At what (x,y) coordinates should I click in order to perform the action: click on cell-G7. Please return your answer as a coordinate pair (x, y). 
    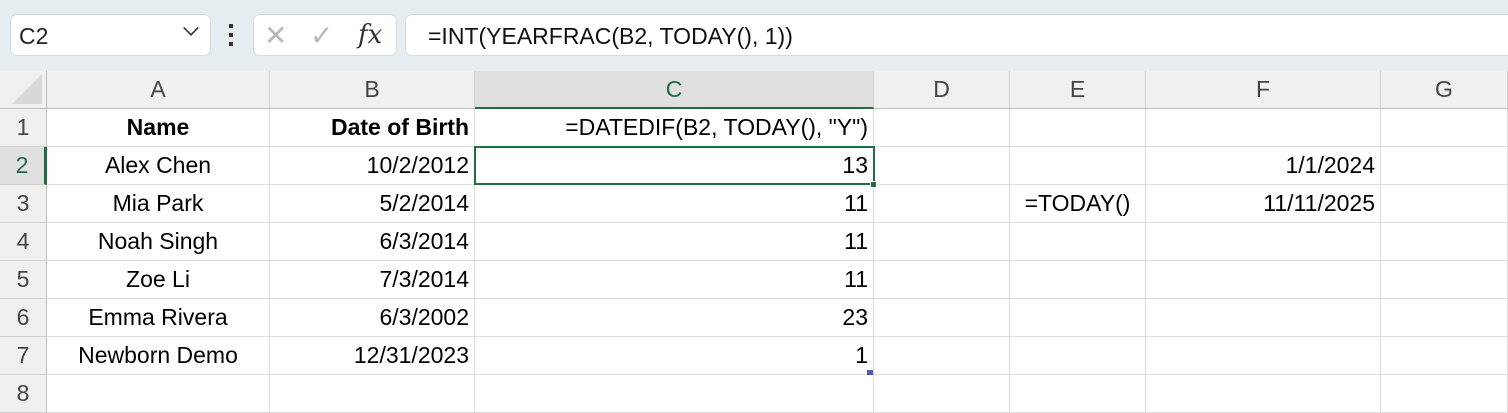
    Looking at the image, I should click on (1444, 356).